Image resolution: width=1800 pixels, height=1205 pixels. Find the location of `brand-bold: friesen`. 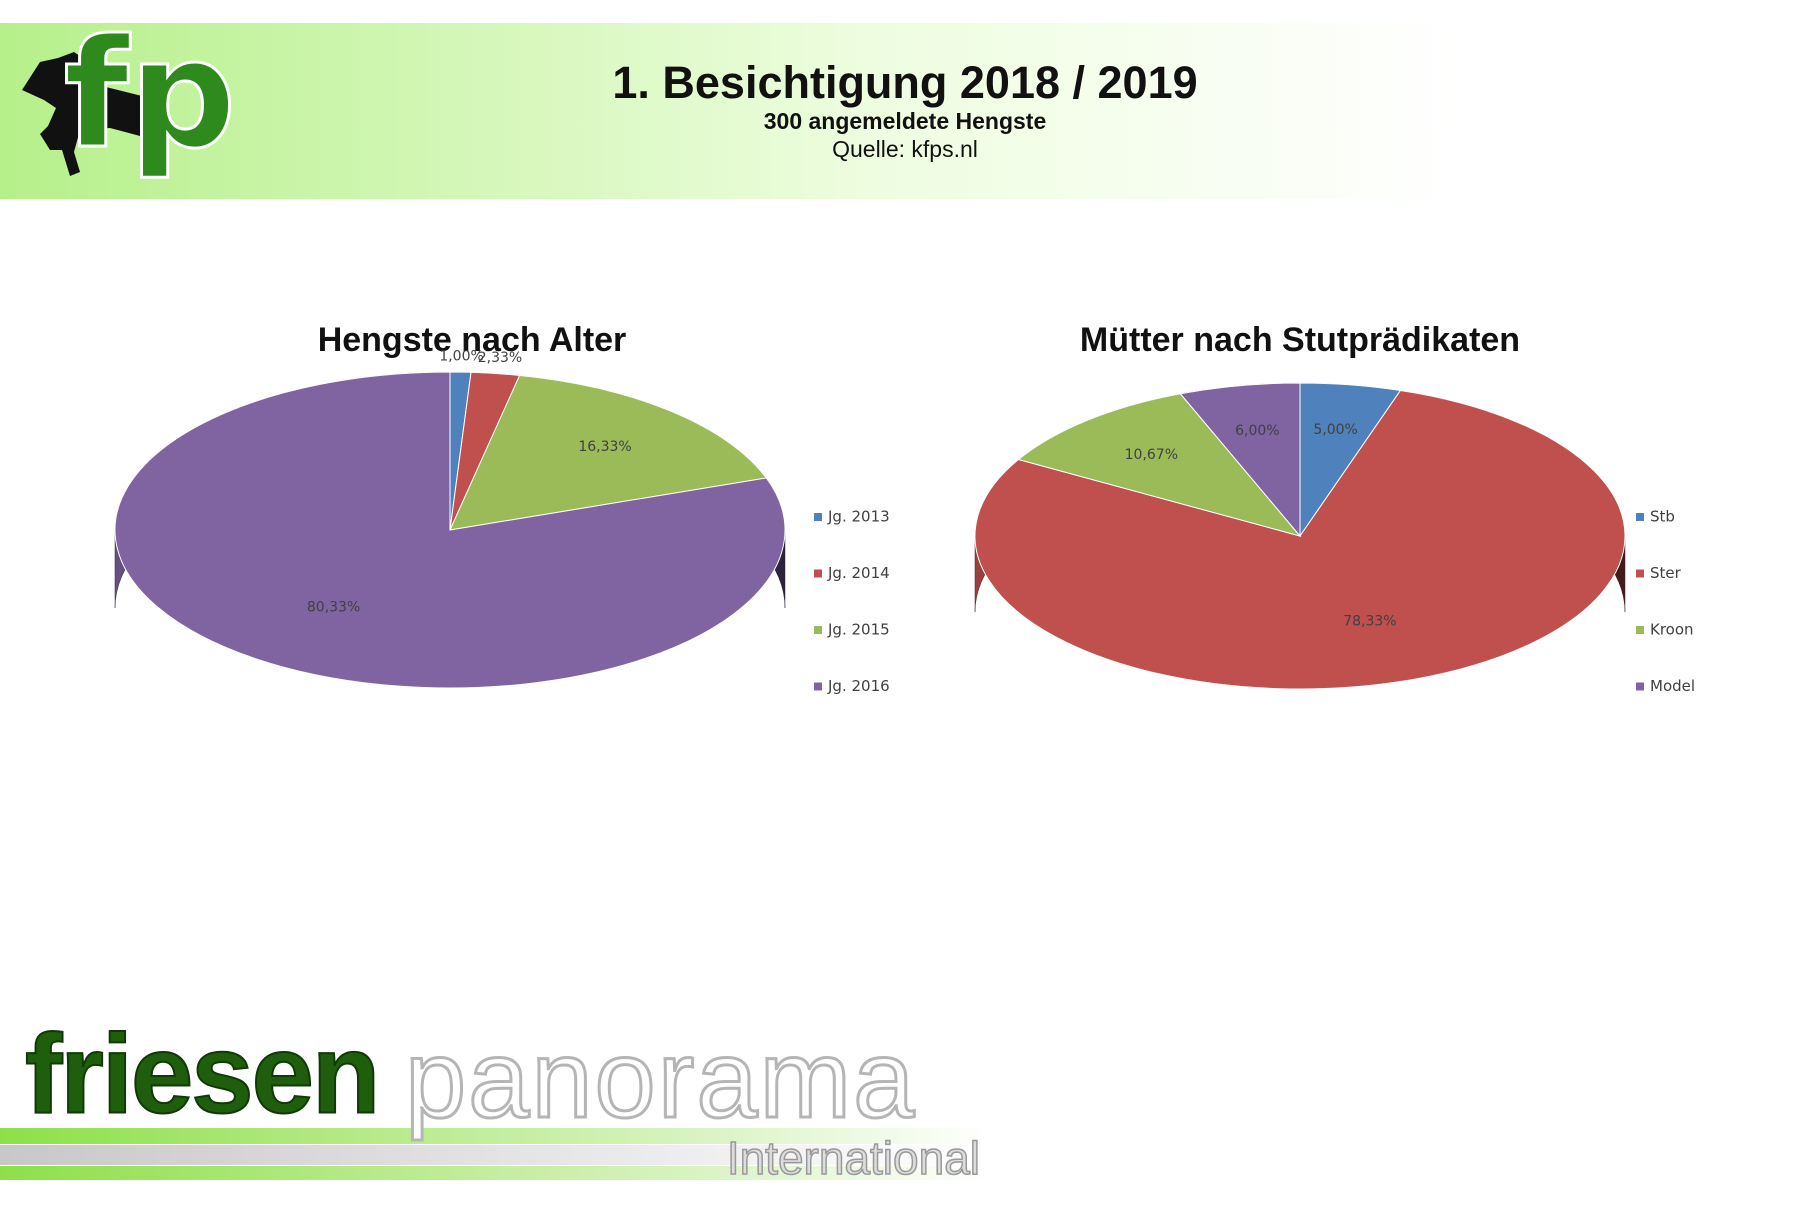

brand-bold: friesen is located at coordinates (201, 1074).